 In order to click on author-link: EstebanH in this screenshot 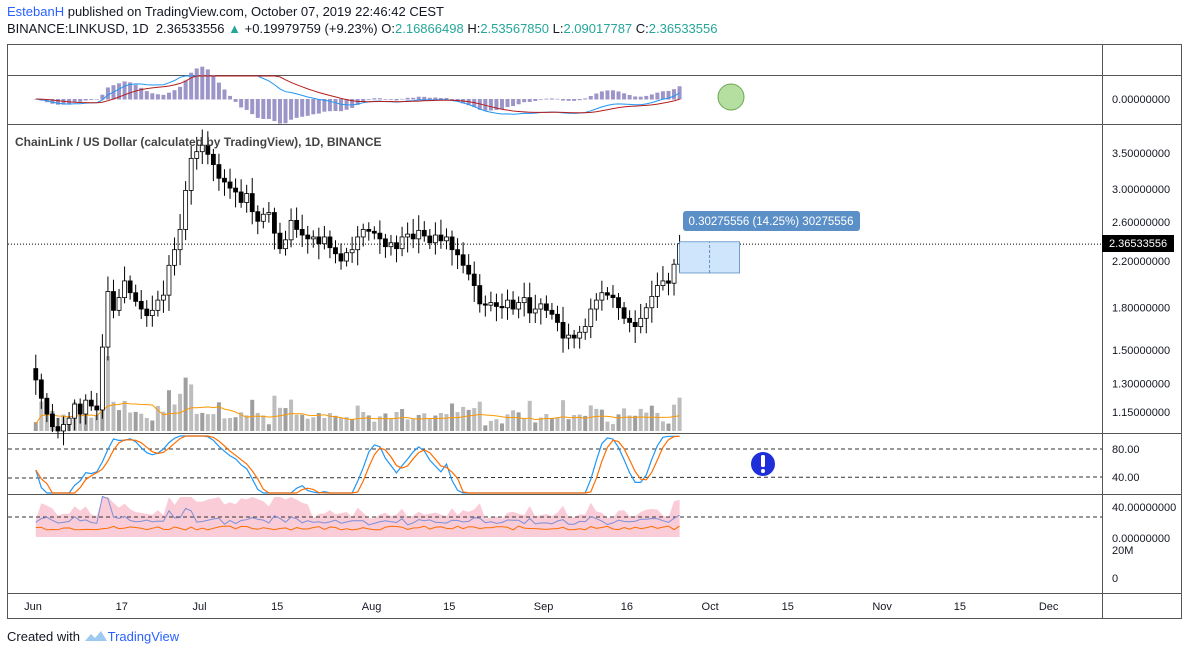, I will do `click(36, 11)`.